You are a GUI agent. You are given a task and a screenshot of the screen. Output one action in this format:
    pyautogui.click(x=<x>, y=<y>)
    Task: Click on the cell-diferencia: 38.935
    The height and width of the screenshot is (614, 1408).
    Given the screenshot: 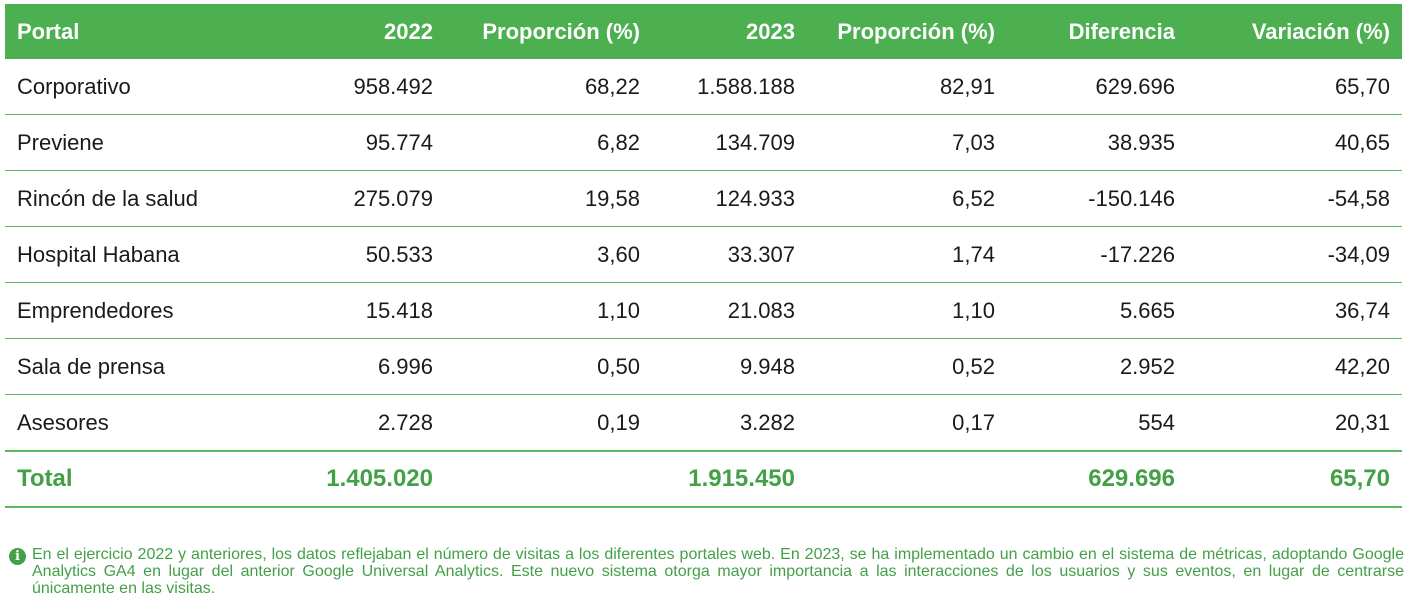 What is the action you would take?
    pyautogui.click(x=1097, y=142)
    